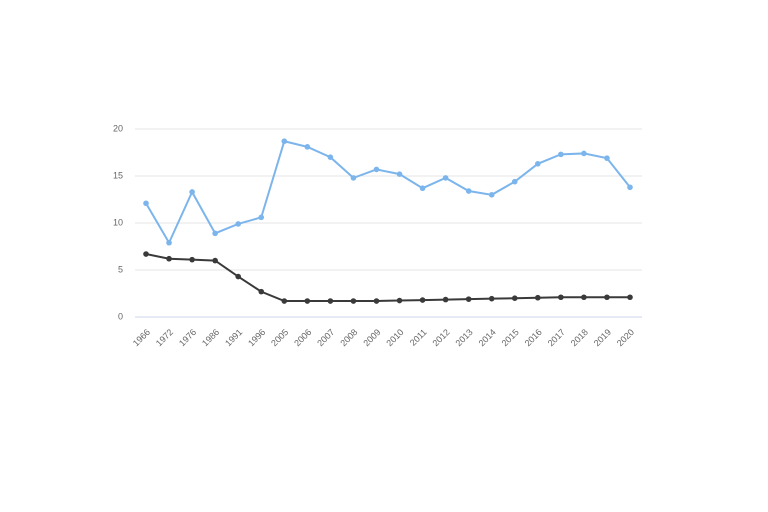  I want to click on x-tick-label: 2005, so click(279, 337).